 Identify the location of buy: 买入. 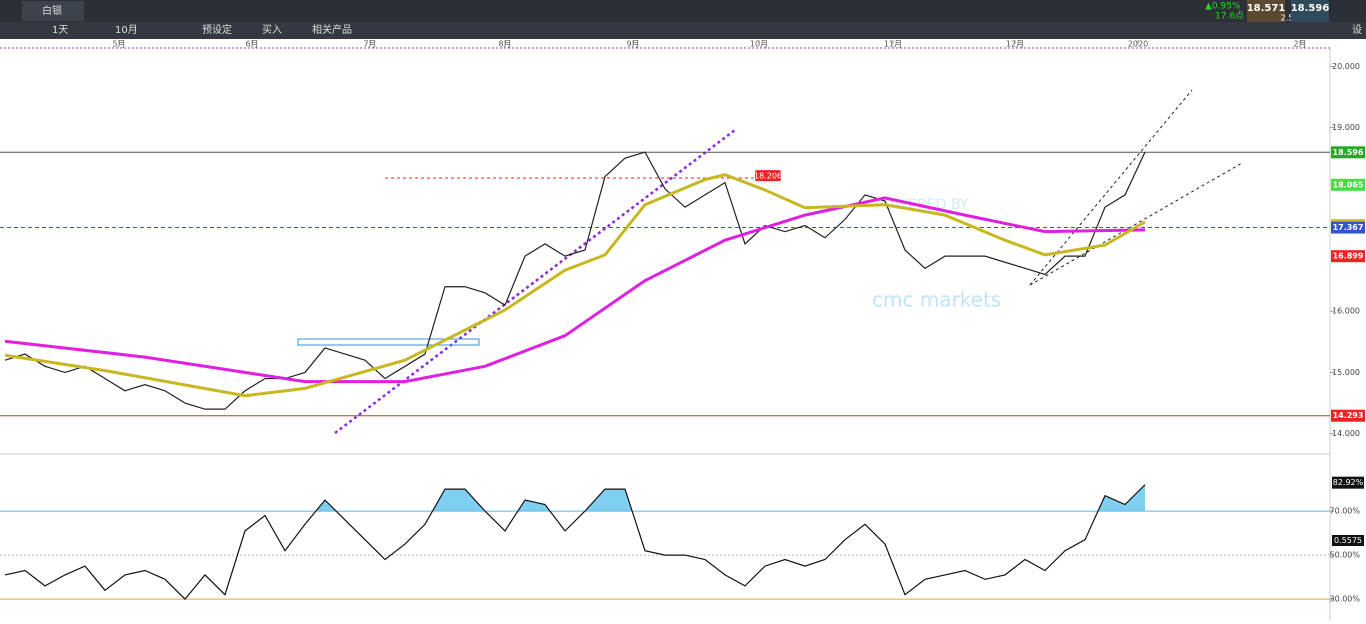
(272, 30).